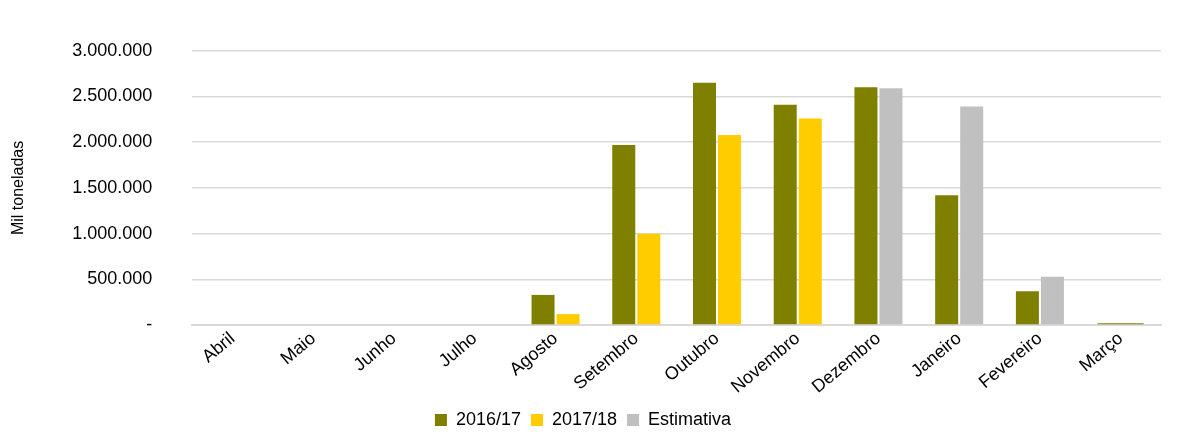 This screenshot has height=439, width=1181. Describe the element at coordinates (112, 232) in the screenshot. I see `y-tick-label: 1.000.000` at that location.